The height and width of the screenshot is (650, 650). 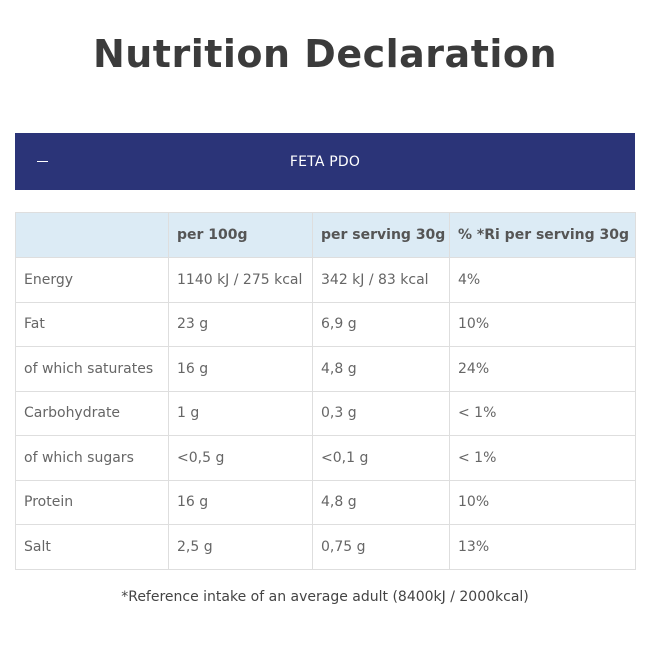 I want to click on minus-icon-bar, so click(x=42, y=161).